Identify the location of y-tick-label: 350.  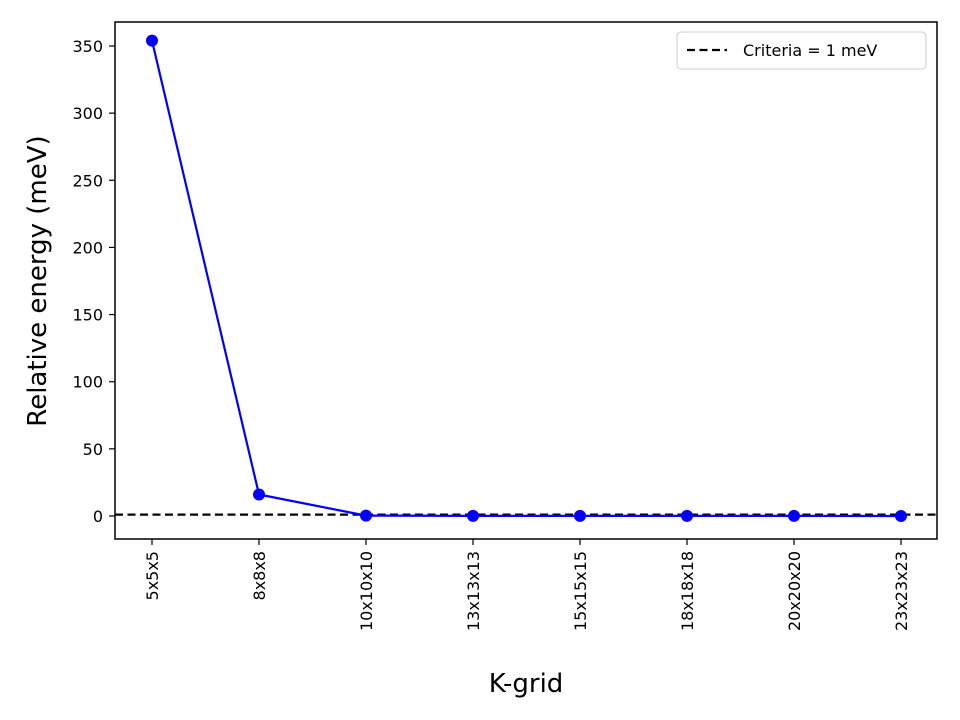
(87, 46).